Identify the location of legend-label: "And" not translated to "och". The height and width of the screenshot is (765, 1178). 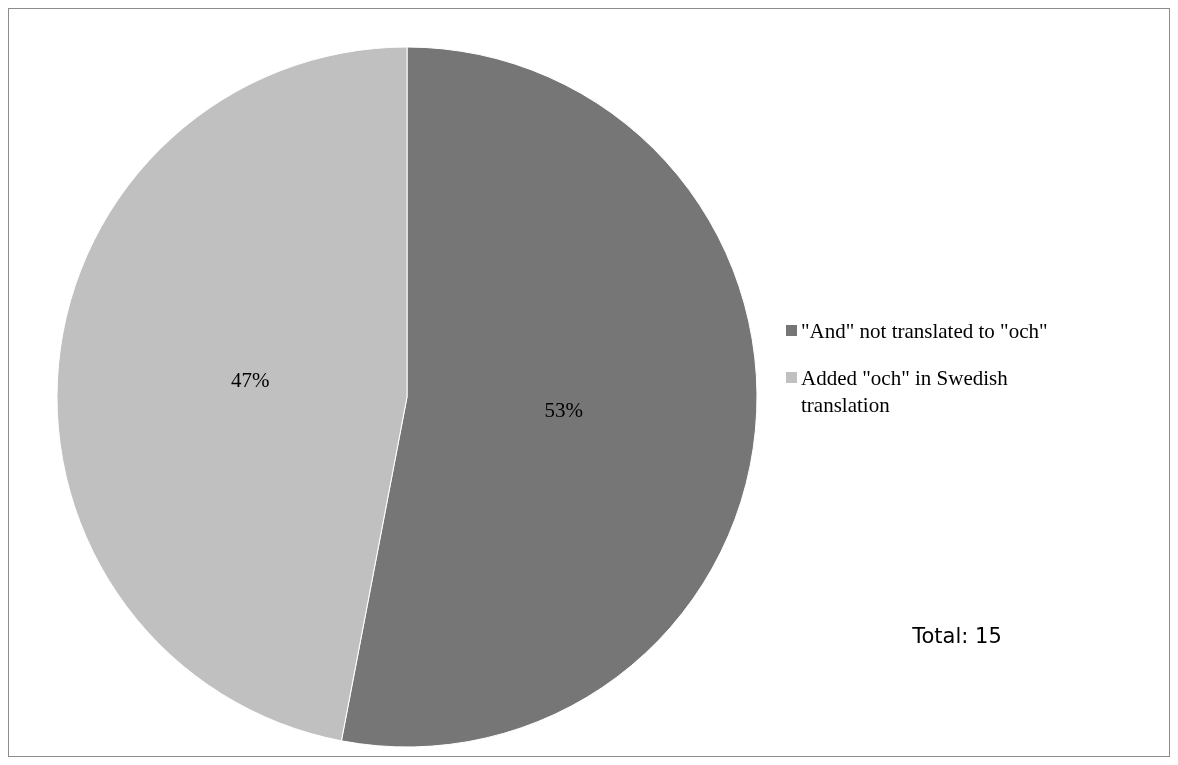
(924, 331).